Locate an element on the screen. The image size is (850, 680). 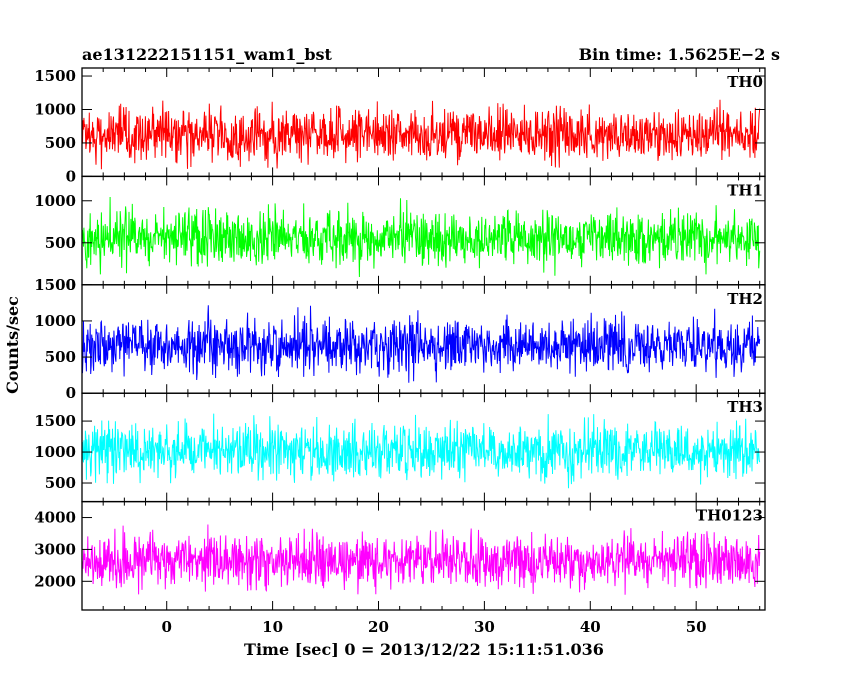
series-line-th0 is located at coordinates (421, 134).